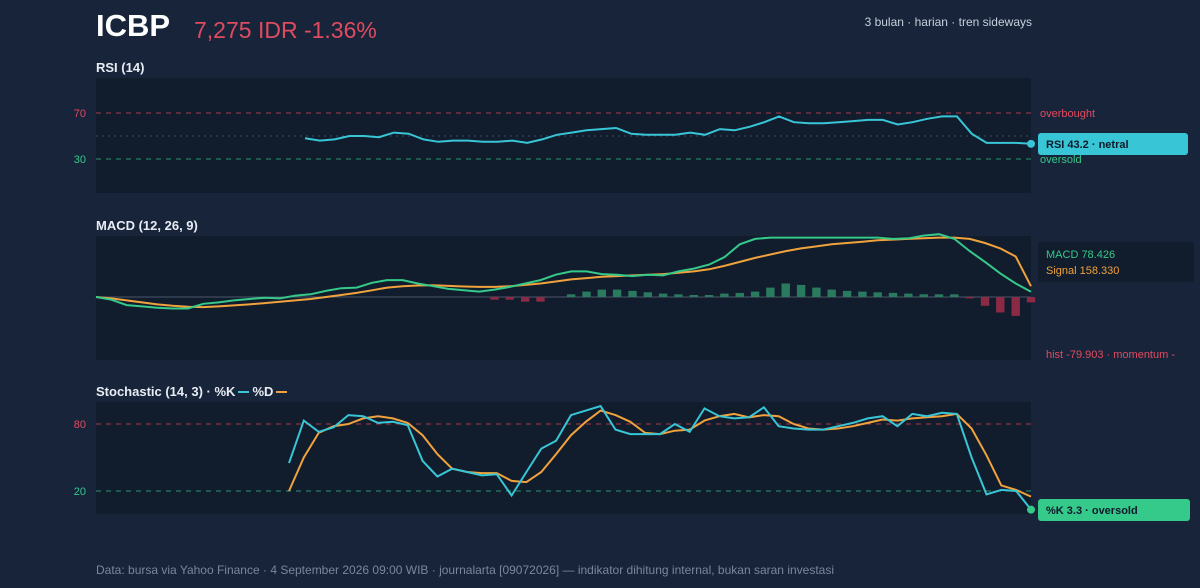 The width and height of the screenshot is (1200, 588). I want to click on rsi-oversold-label: oversold, so click(1061, 160).